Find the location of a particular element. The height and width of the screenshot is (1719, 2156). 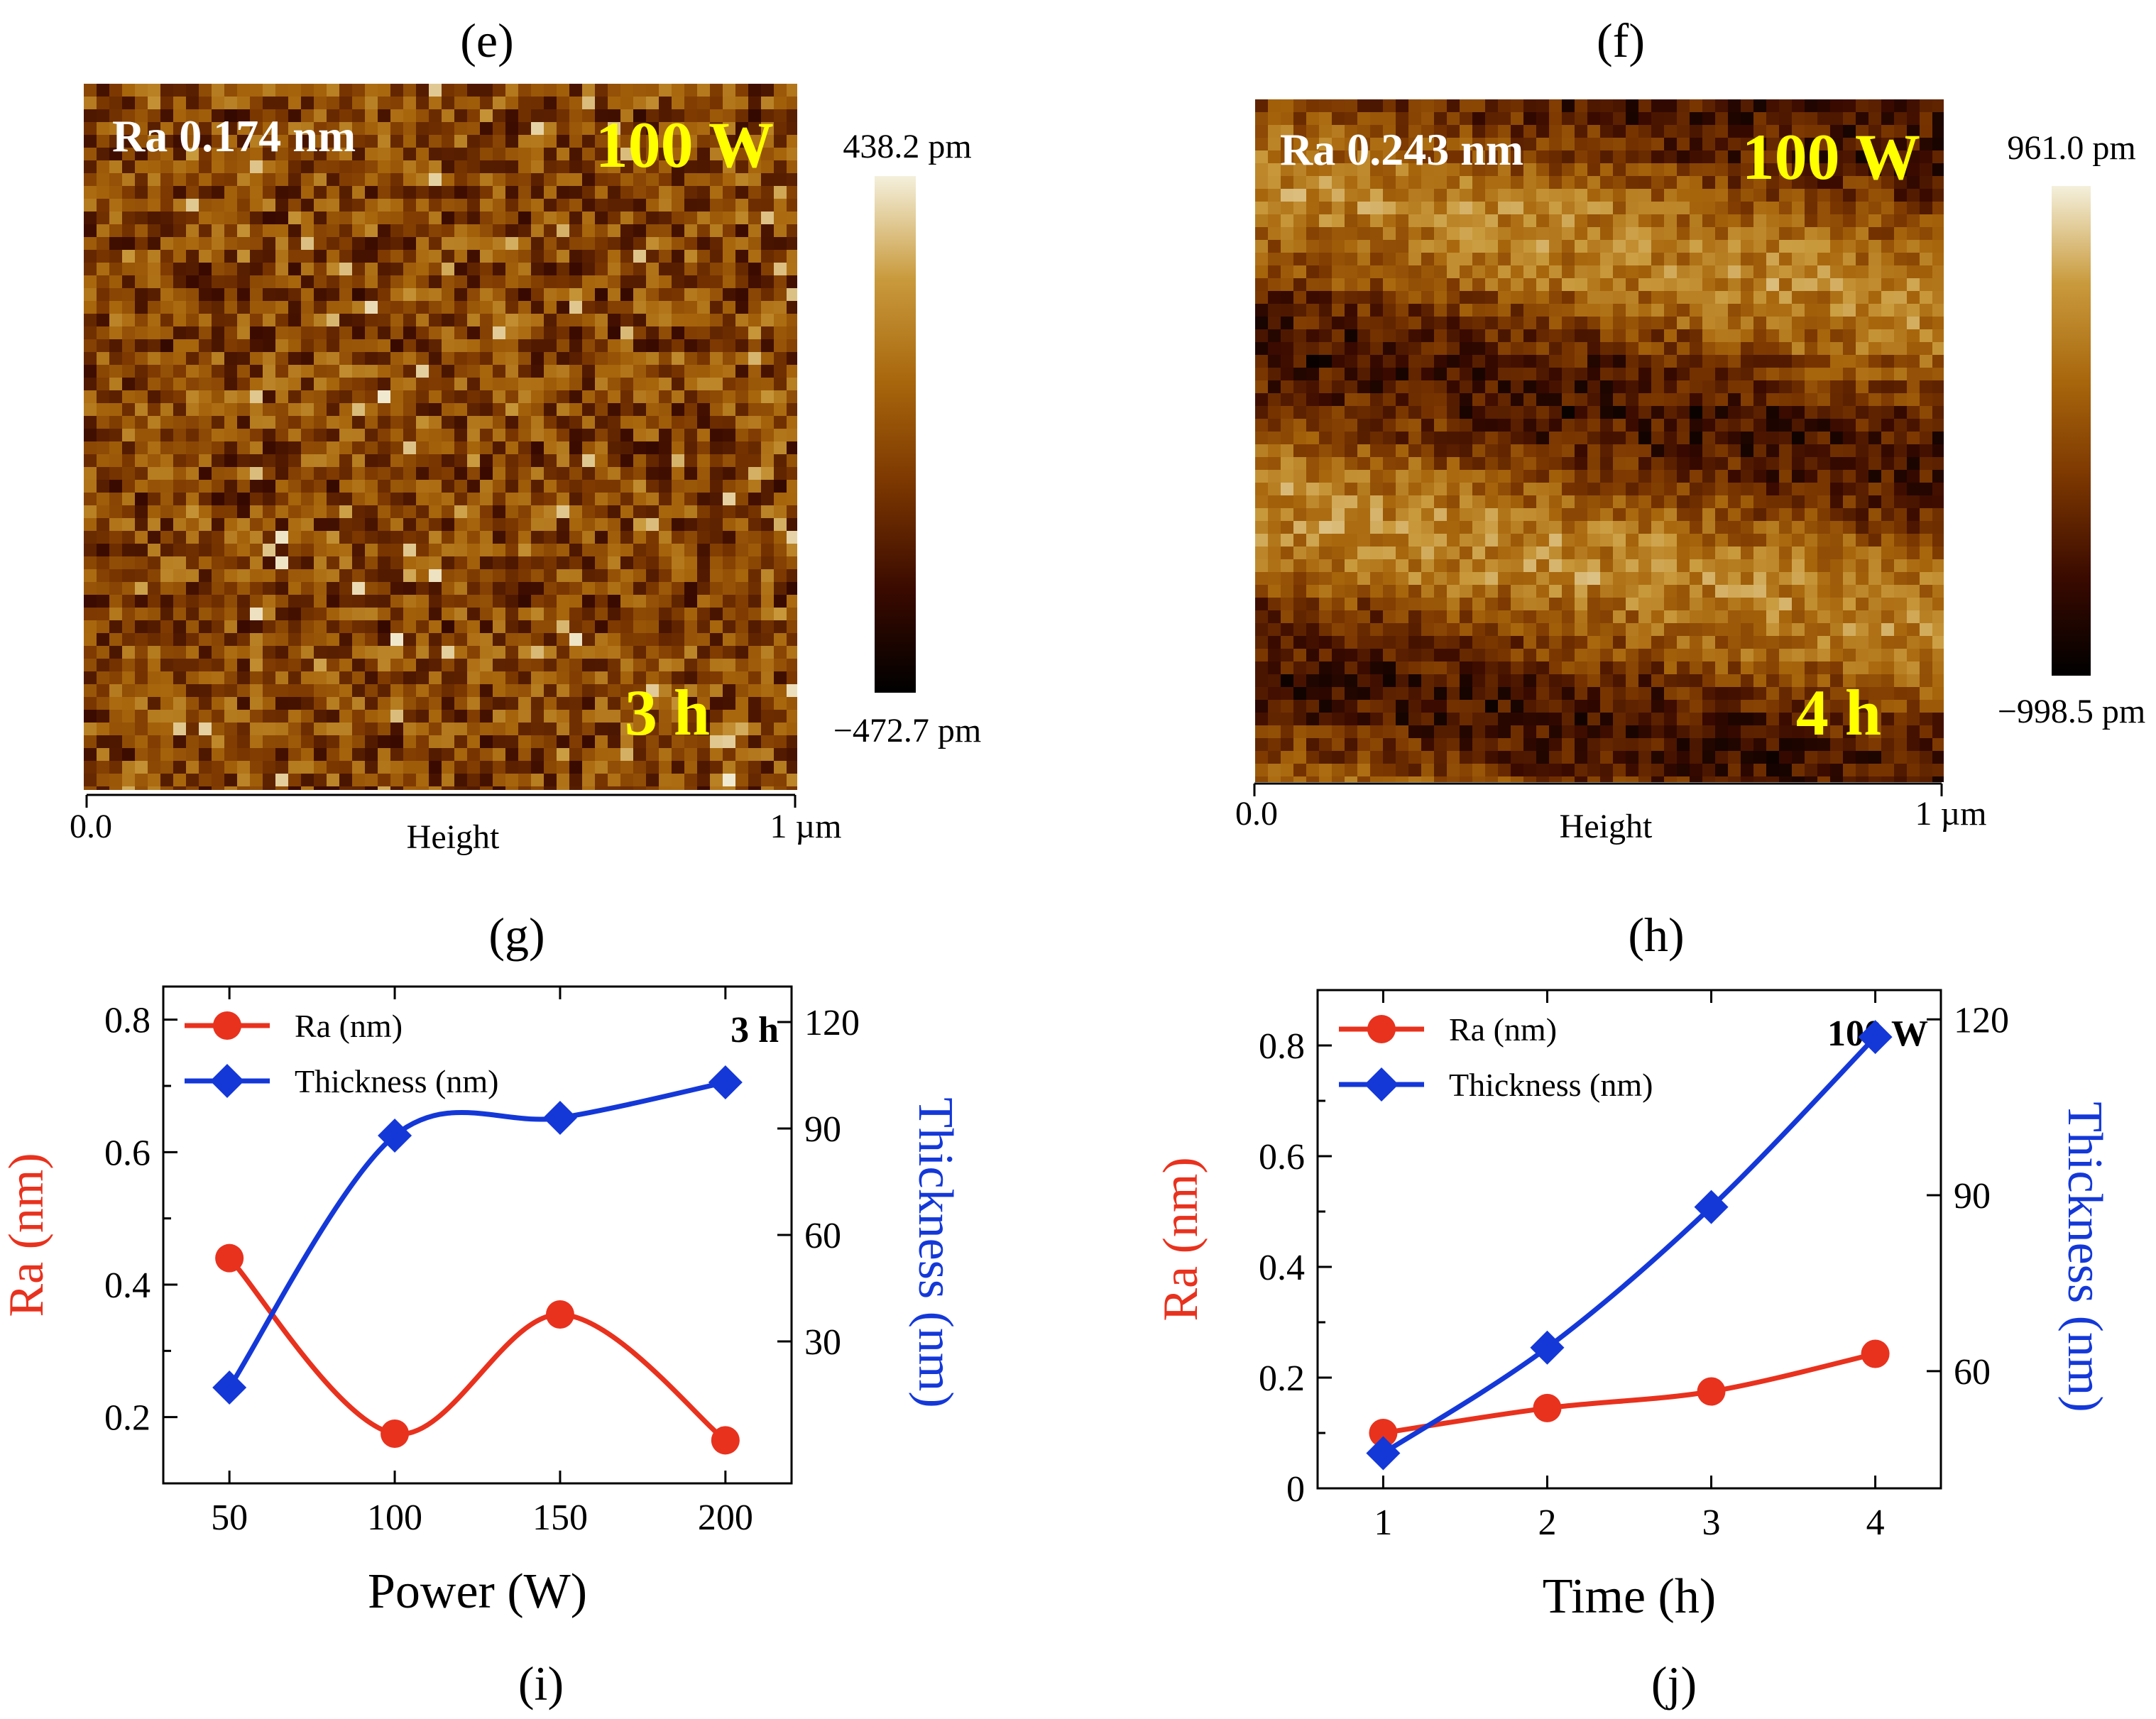

power-label-f: 100 W is located at coordinates (1831, 157).